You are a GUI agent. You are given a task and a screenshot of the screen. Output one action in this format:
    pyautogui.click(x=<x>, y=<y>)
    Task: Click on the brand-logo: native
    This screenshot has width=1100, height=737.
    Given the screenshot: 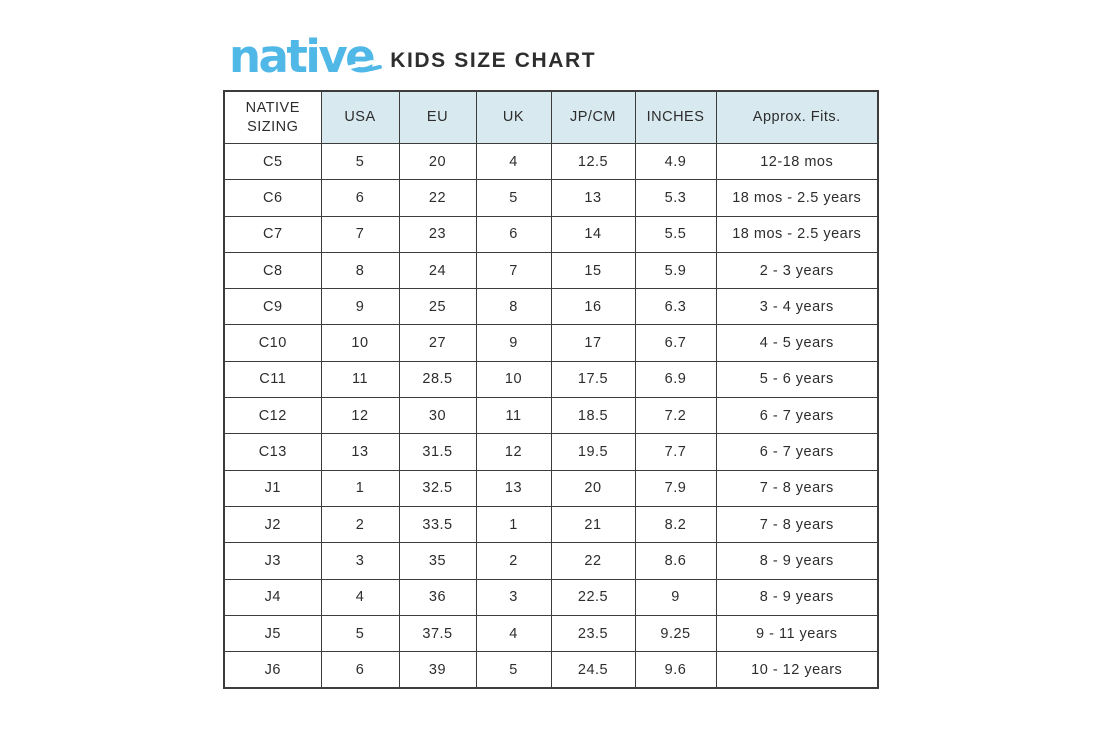 What is the action you would take?
    pyautogui.click(x=306, y=56)
    